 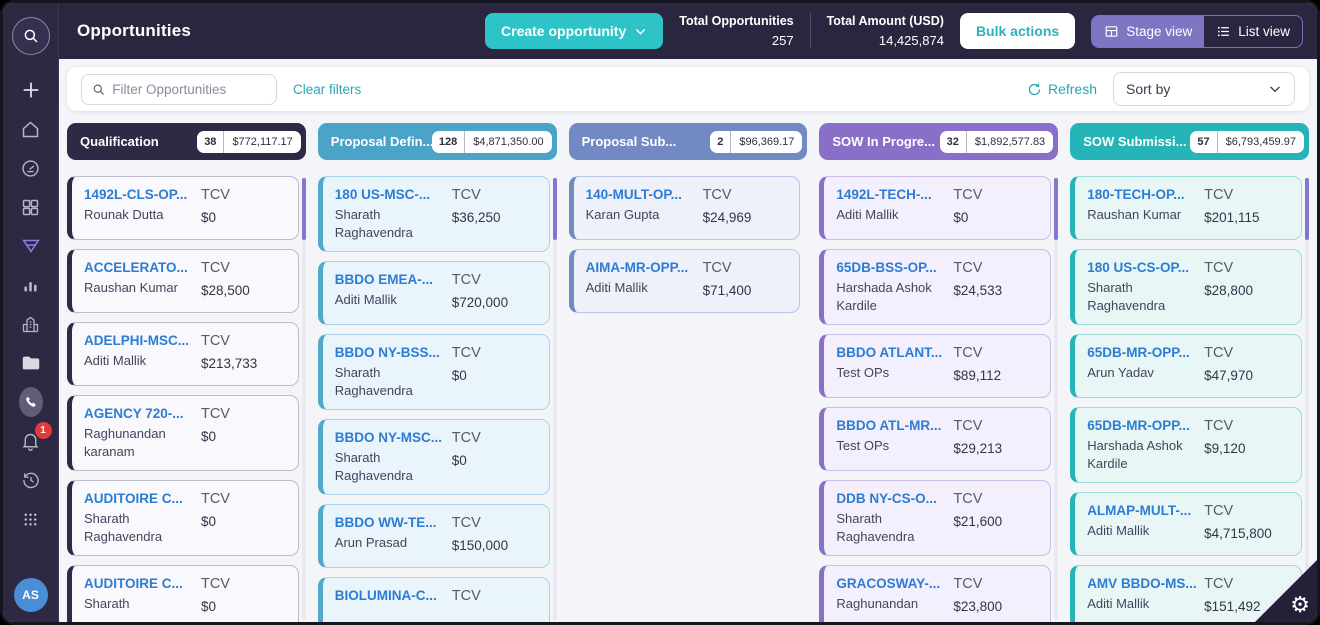 What do you see at coordinates (810, 31) in the screenshot?
I see `stat-divider` at bounding box center [810, 31].